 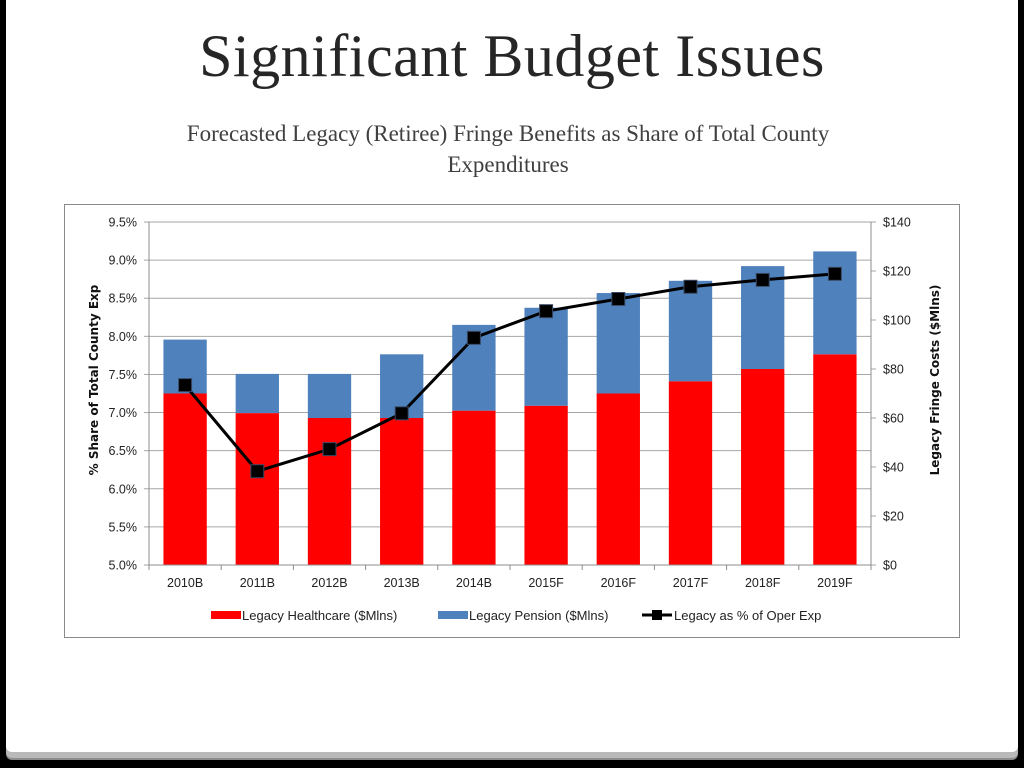 I want to click on legend-swatch-marker, so click(x=657, y=615).